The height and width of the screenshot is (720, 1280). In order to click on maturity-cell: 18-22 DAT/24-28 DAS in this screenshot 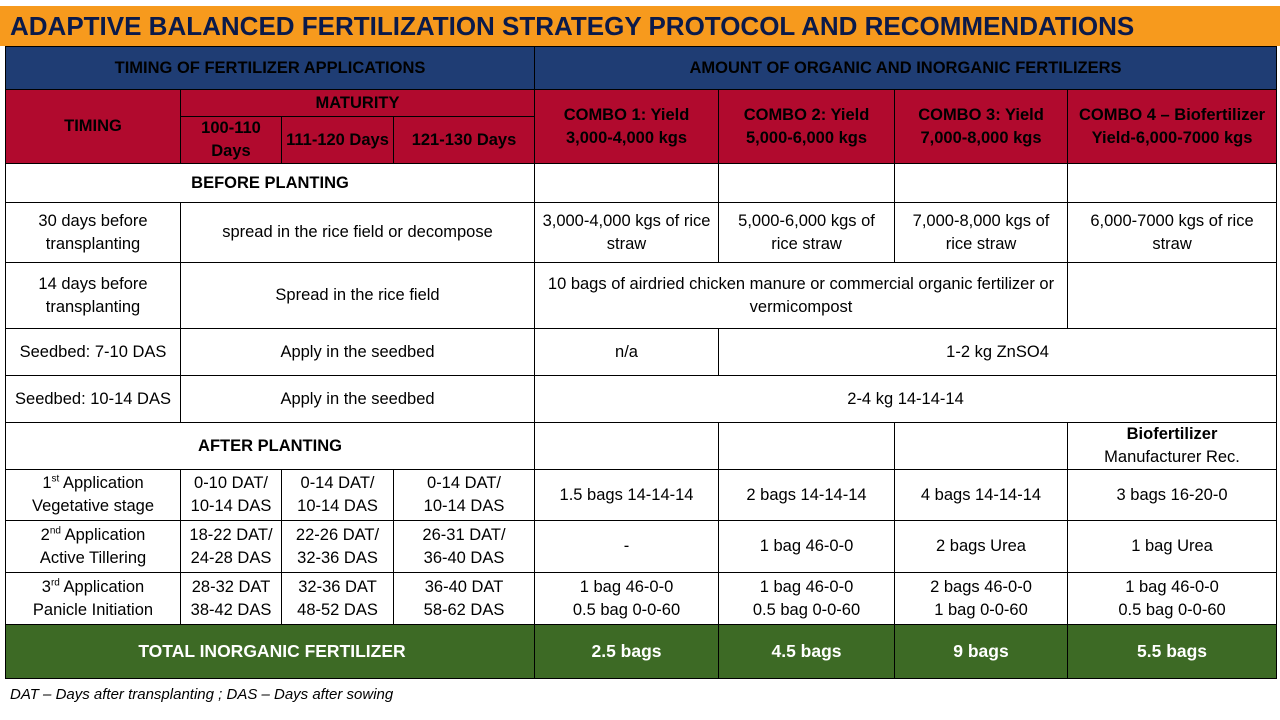, I will do `click(231, 546)`.